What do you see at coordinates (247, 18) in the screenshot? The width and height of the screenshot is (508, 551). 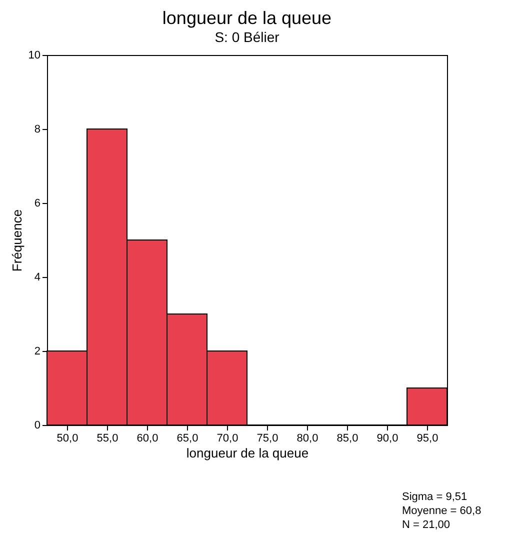 I see `chart-title: longueur de la queue` at bounding box center [247, 18].